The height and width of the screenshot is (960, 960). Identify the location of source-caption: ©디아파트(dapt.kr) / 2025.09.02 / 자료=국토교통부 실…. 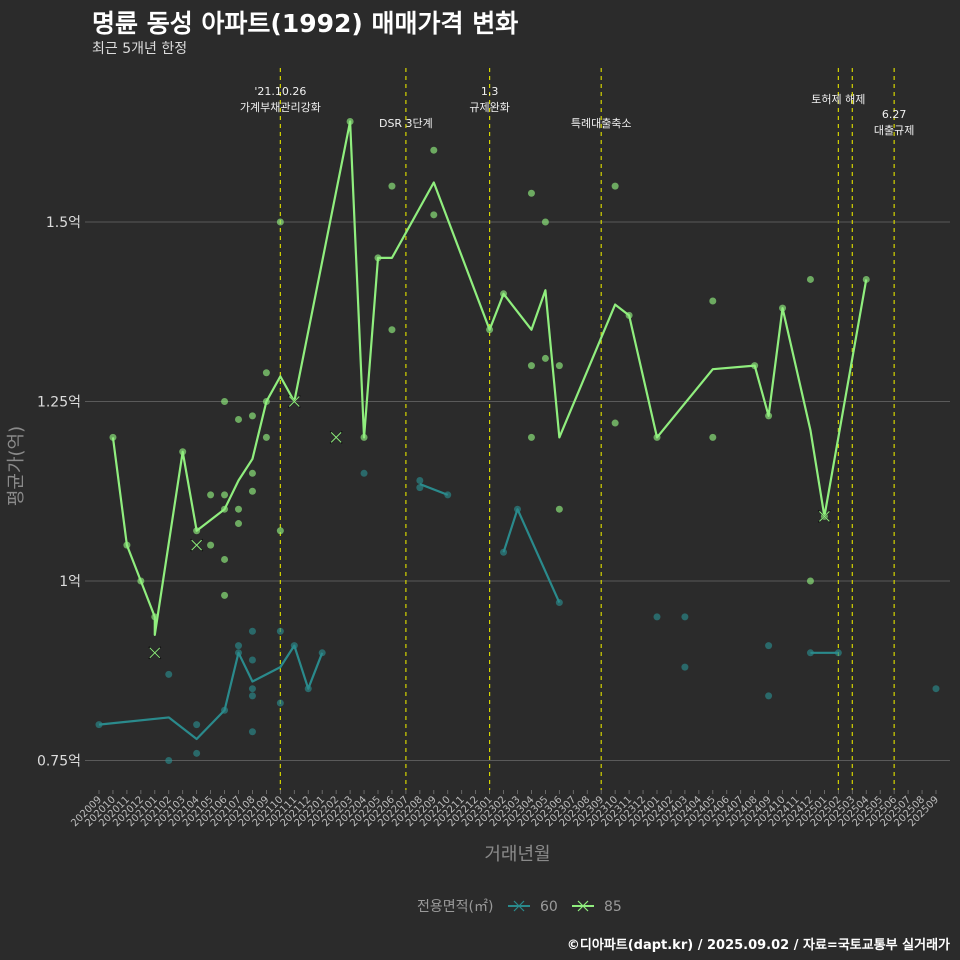
(758, 945).